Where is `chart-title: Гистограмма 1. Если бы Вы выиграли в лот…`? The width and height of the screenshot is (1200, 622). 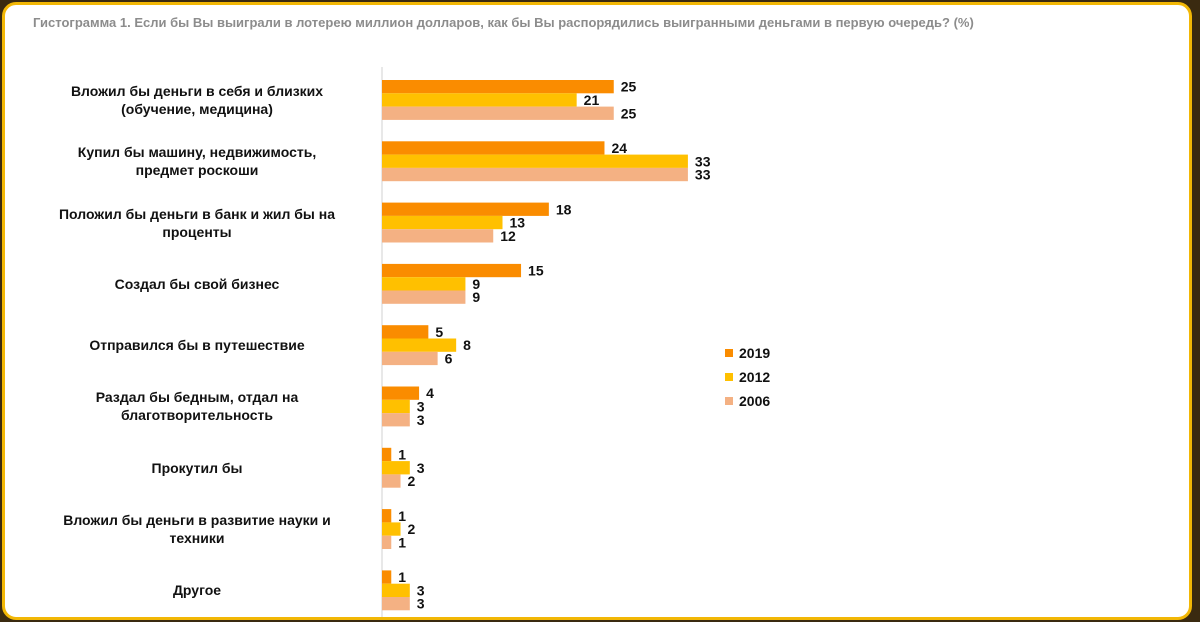
chart-title: Гистограмма 1. Если бы Вы выиграли в лот… is located at coordinates (503, 22).